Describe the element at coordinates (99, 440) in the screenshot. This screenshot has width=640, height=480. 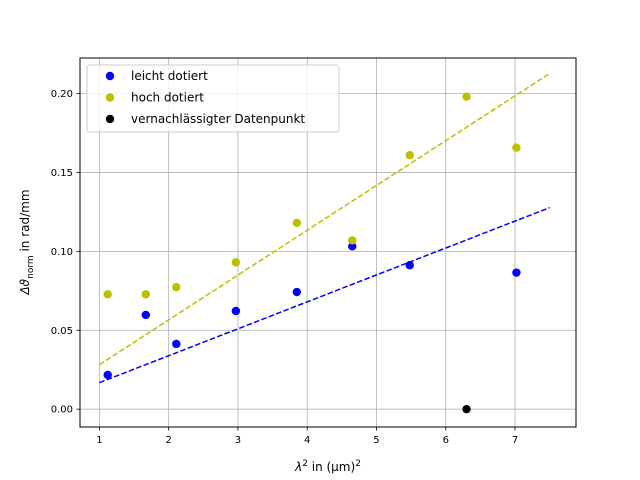
I see `x-tick-label: 1` at that location.